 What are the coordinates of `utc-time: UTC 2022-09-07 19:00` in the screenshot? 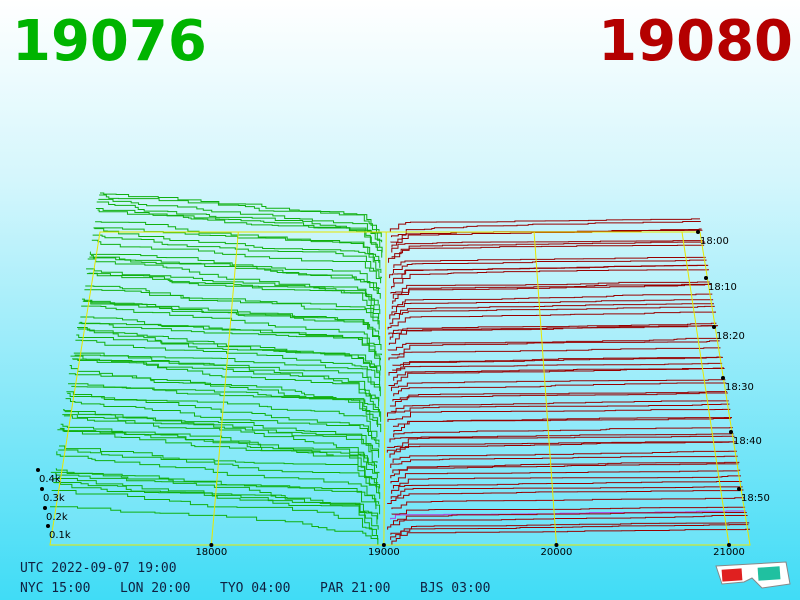 It's located at (98, 568).